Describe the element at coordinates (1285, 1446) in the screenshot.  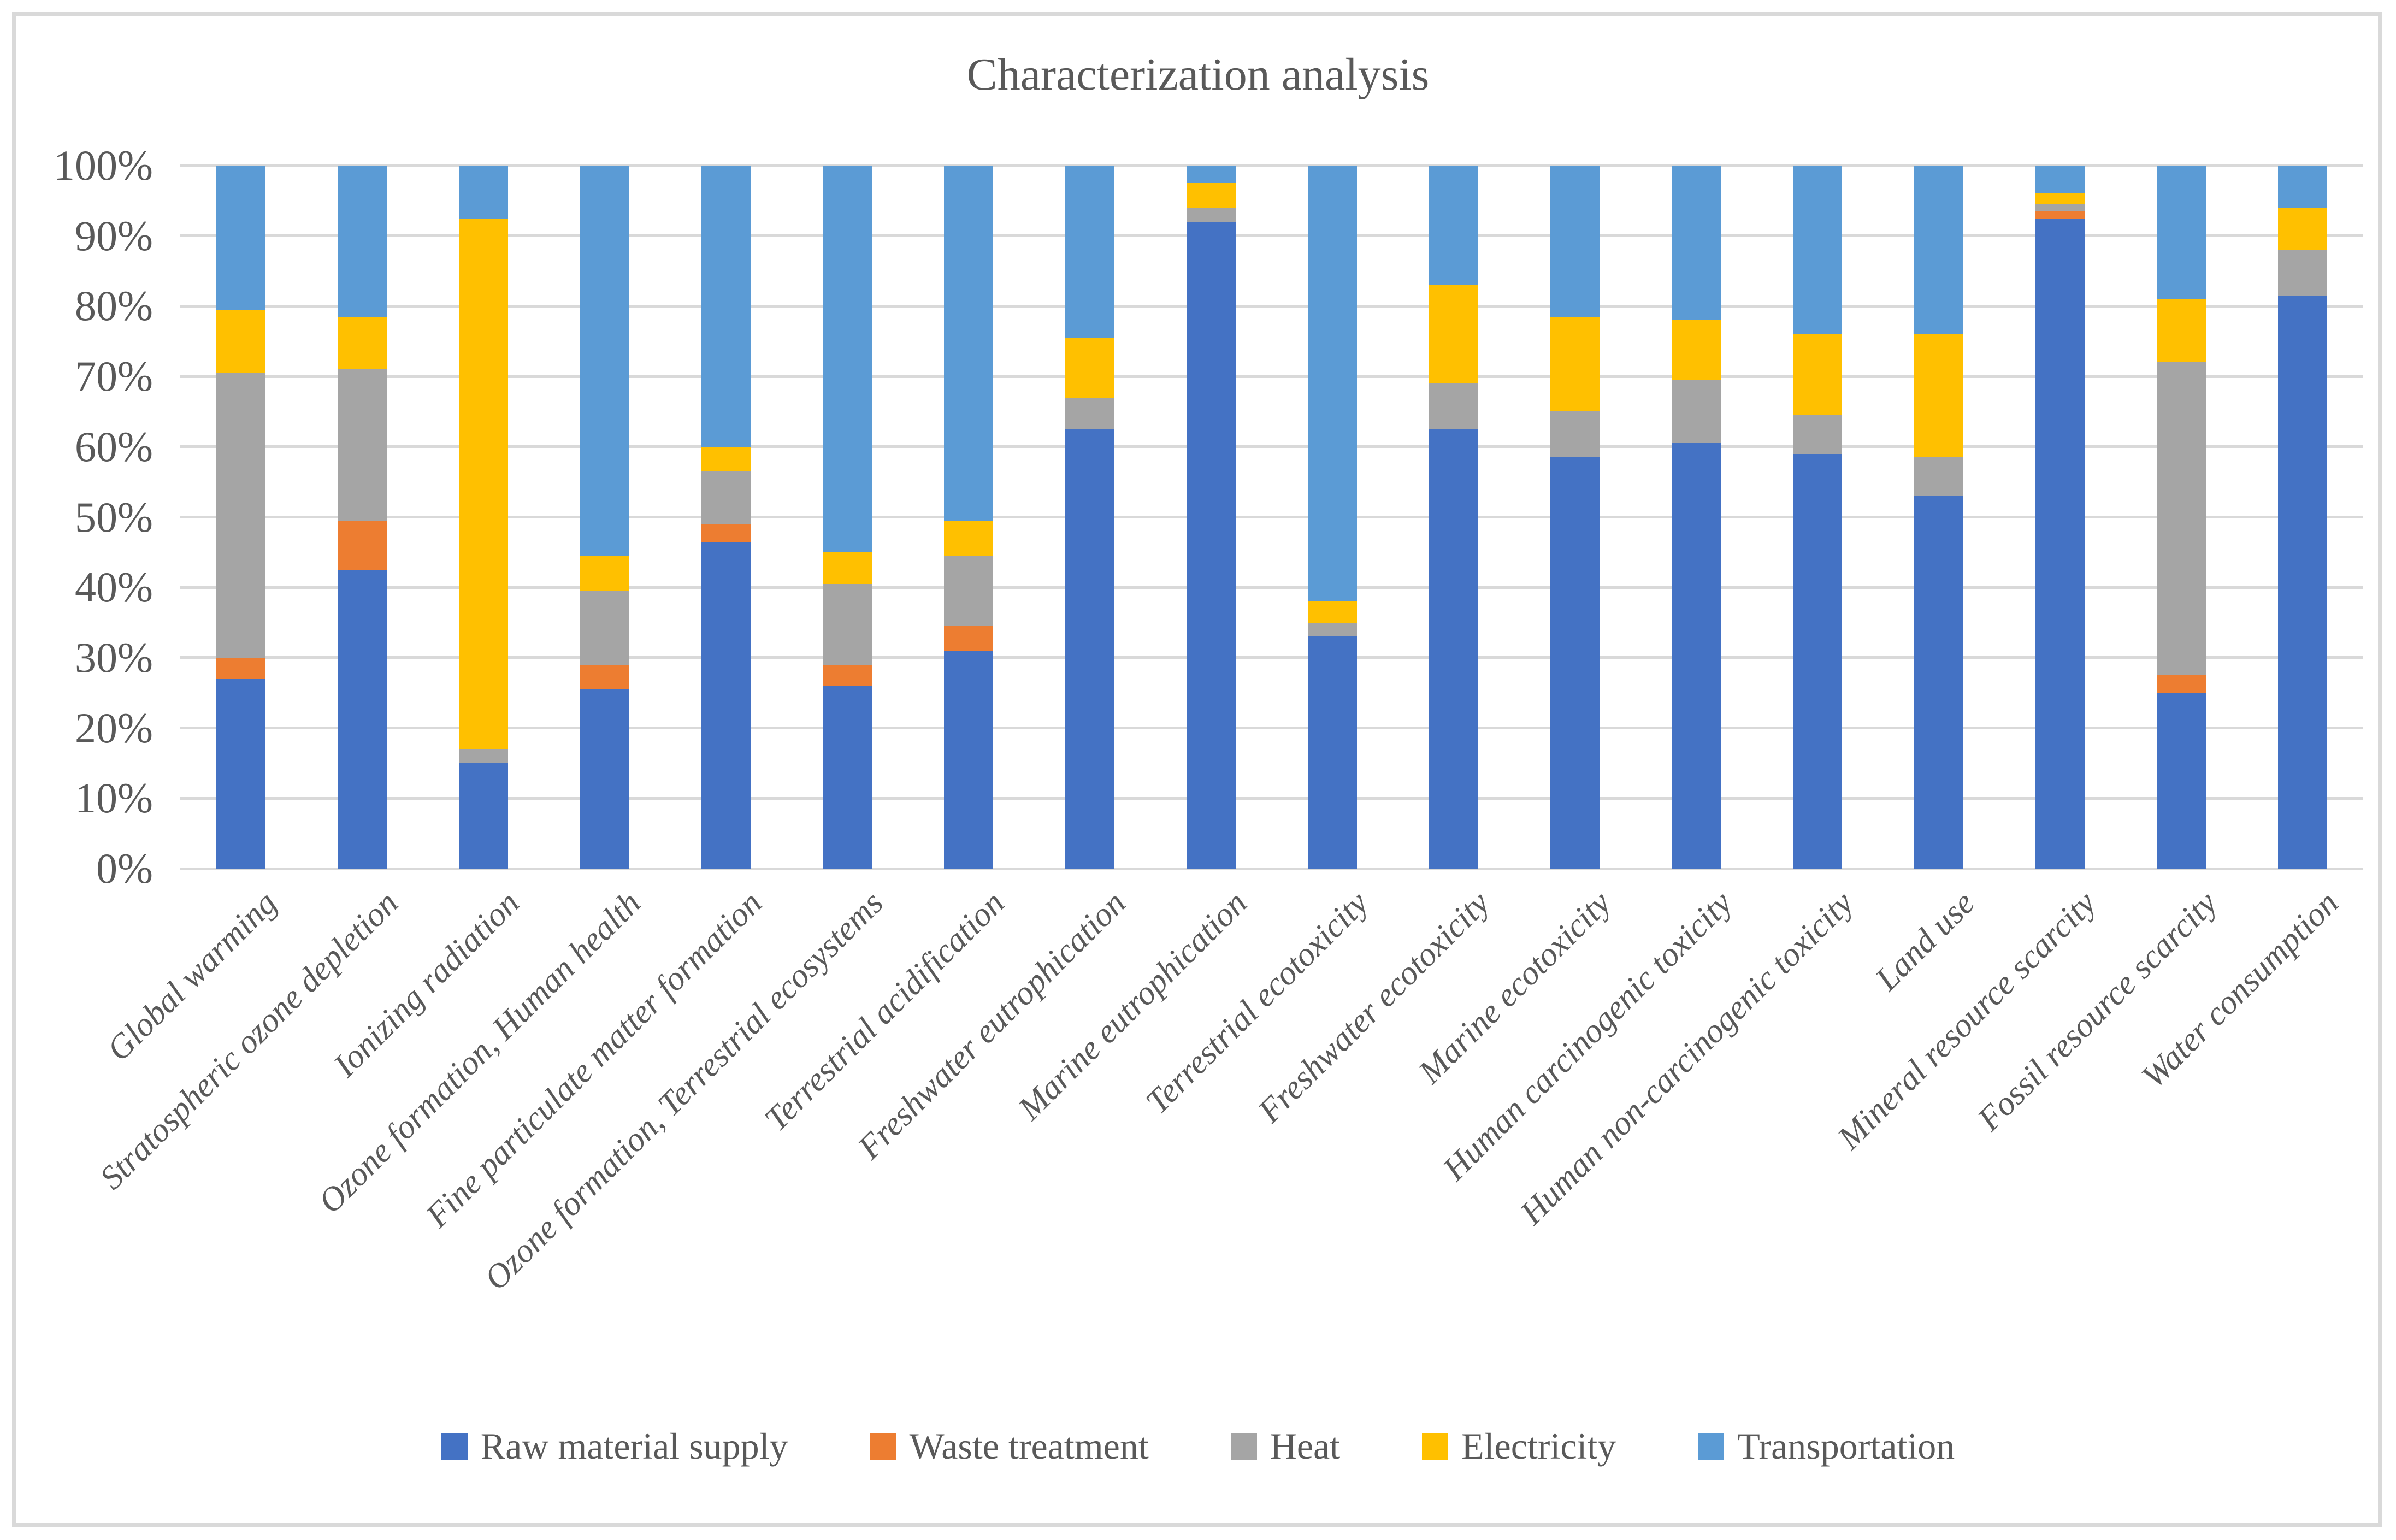
I see `legend-item: Heat` at that location.